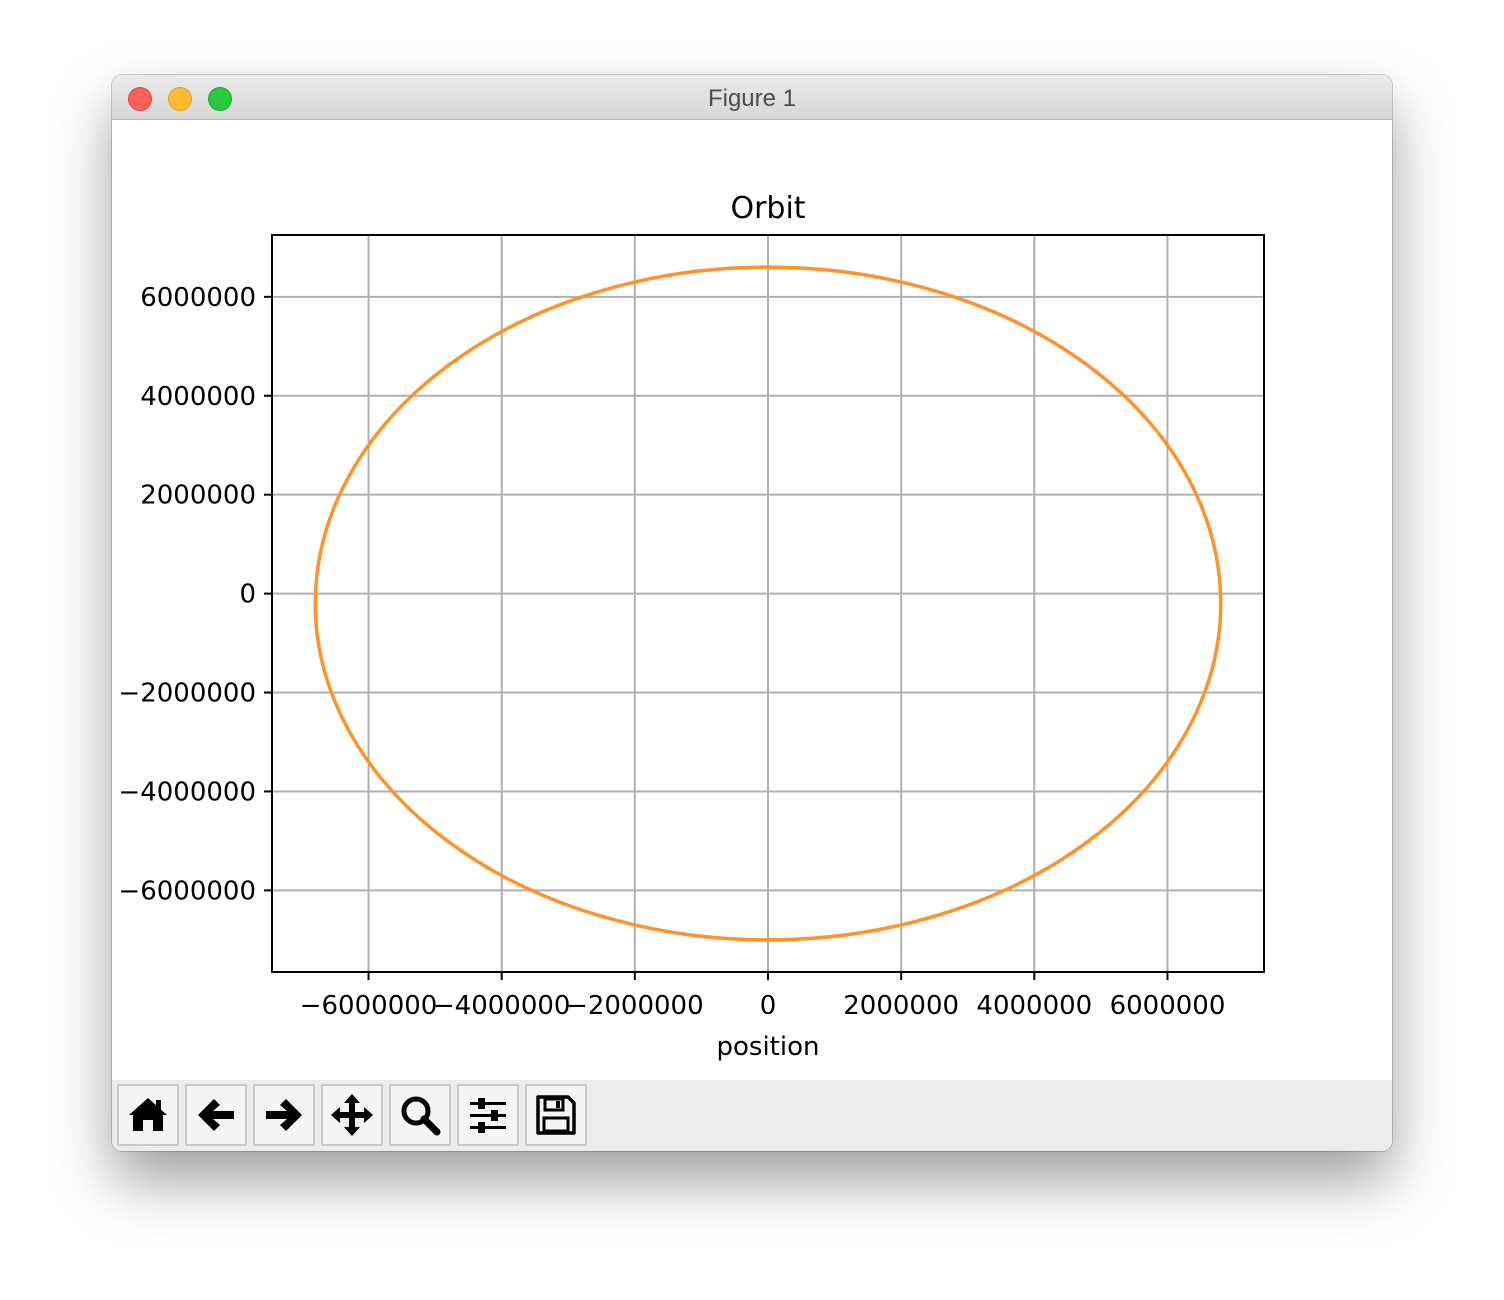  I want to click on home-button, so click(148, 1115).